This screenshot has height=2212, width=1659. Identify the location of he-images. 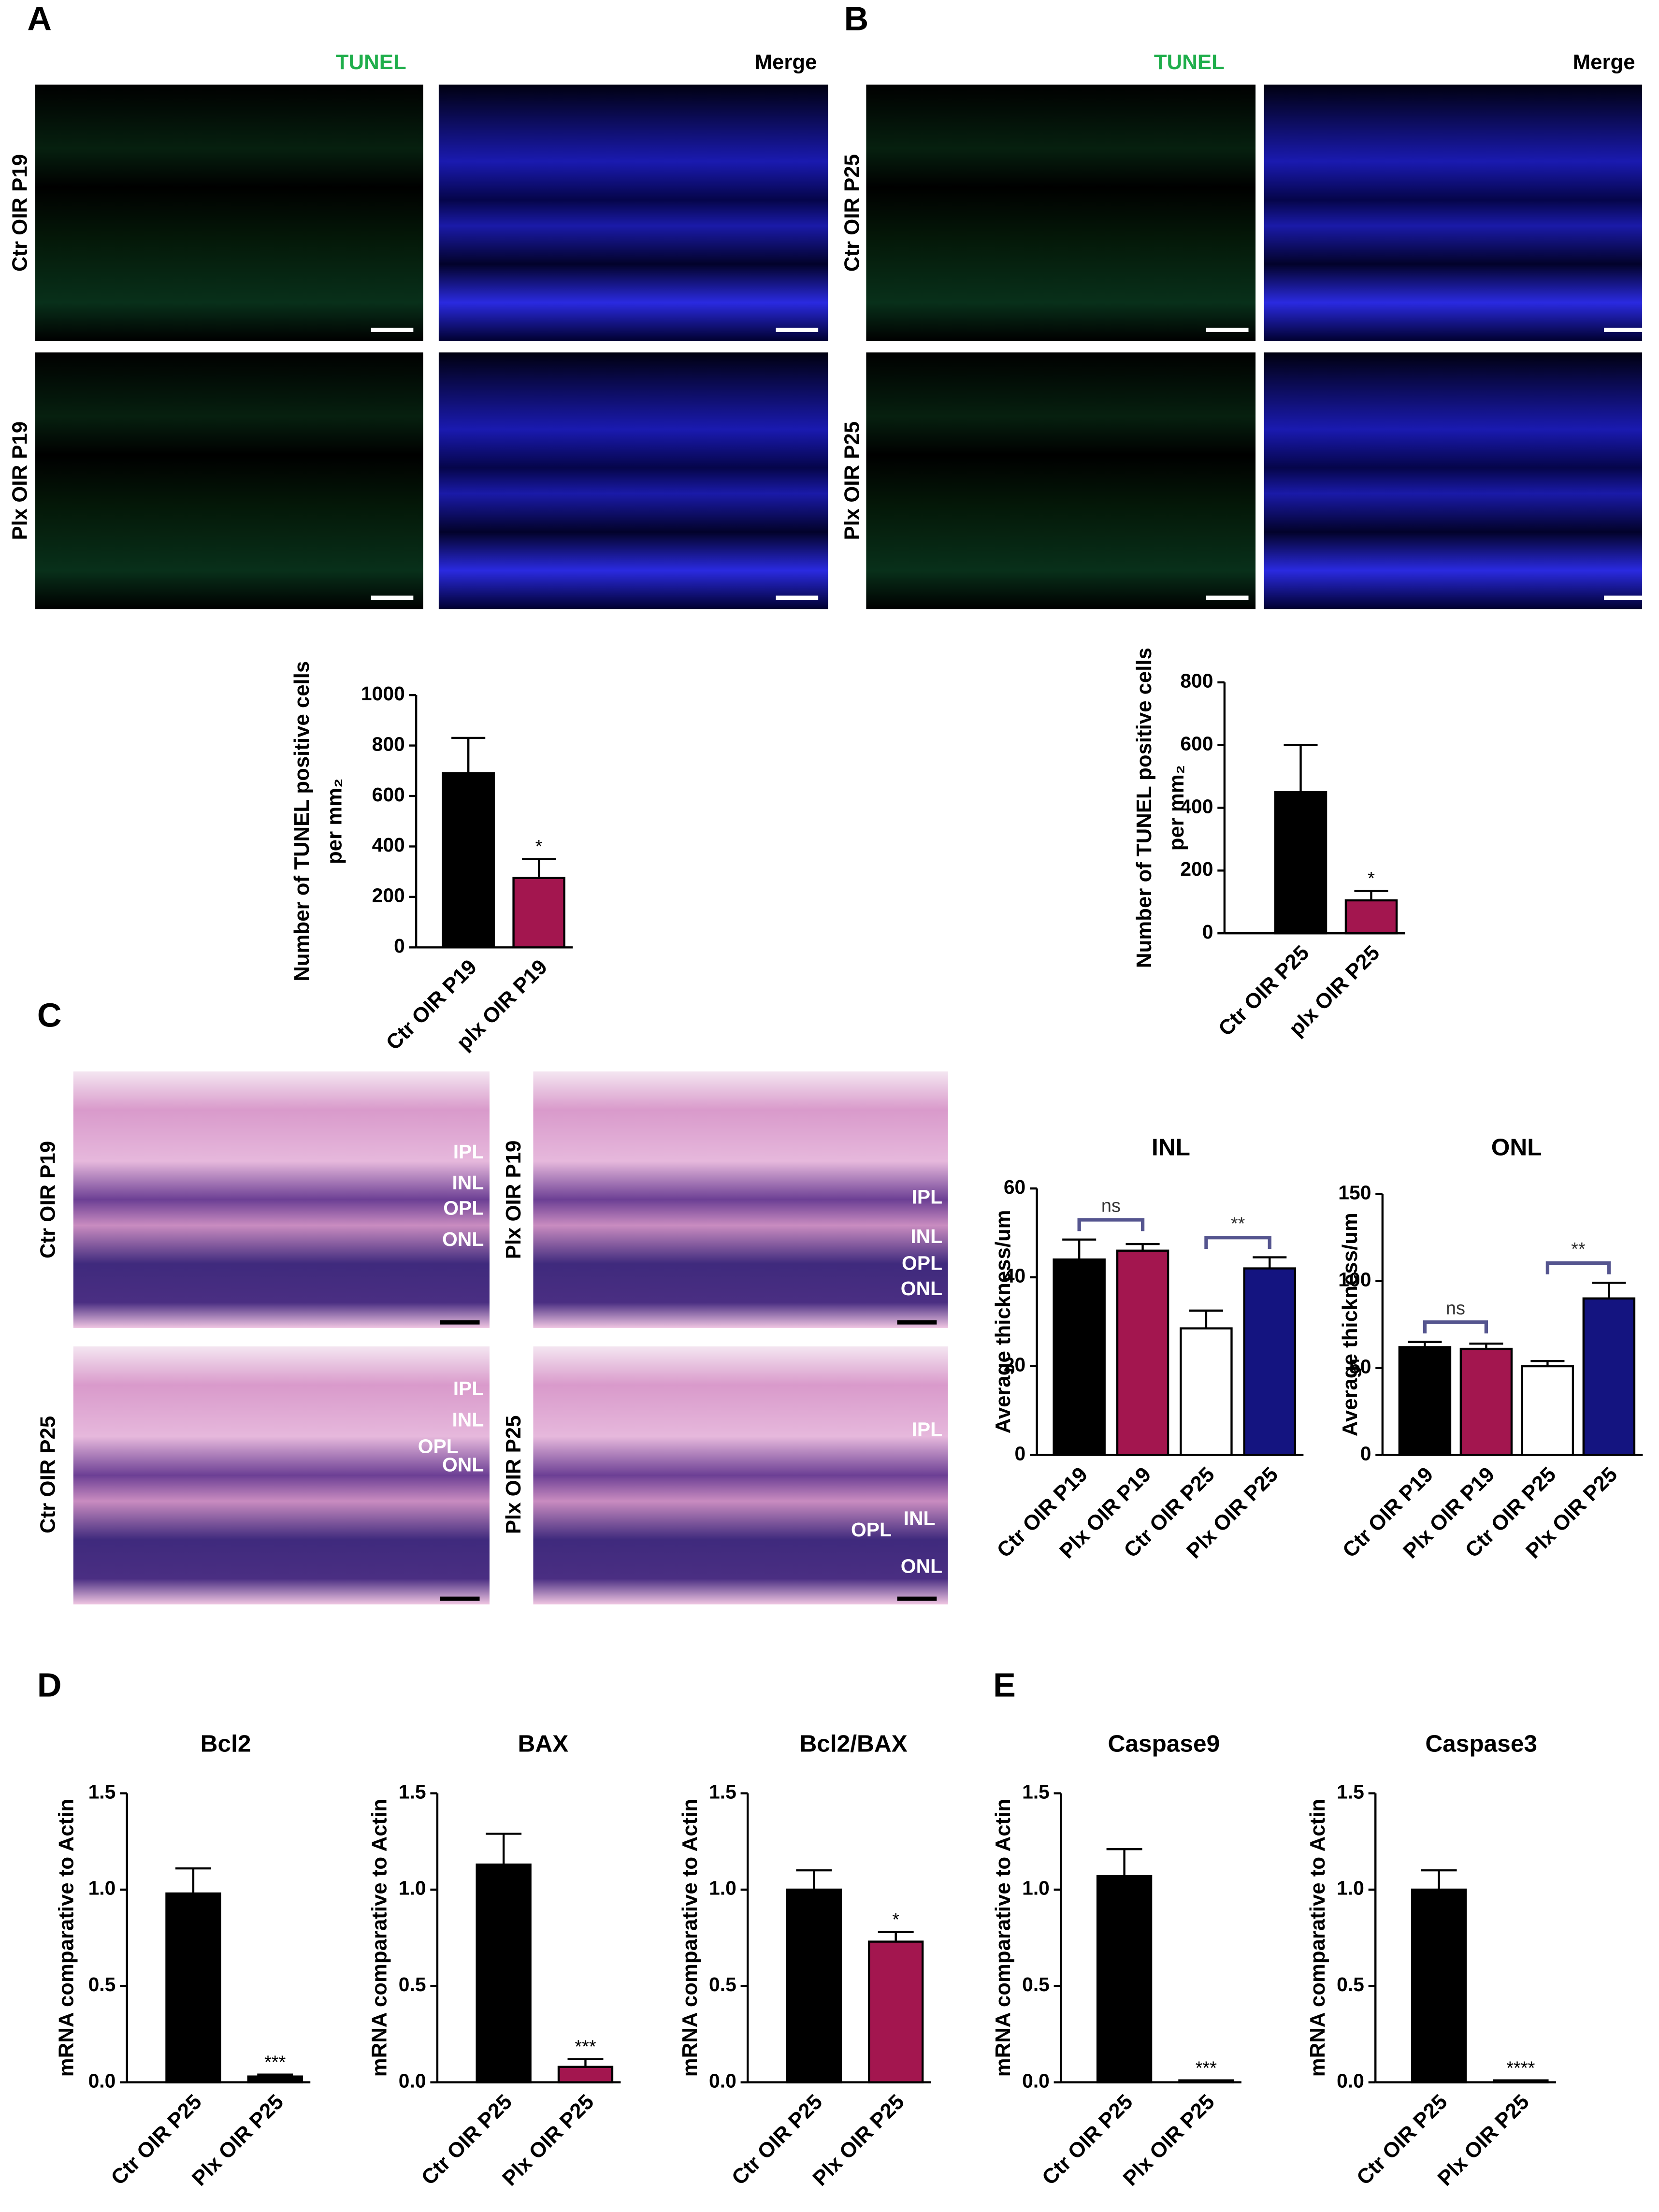
(510, 1338).